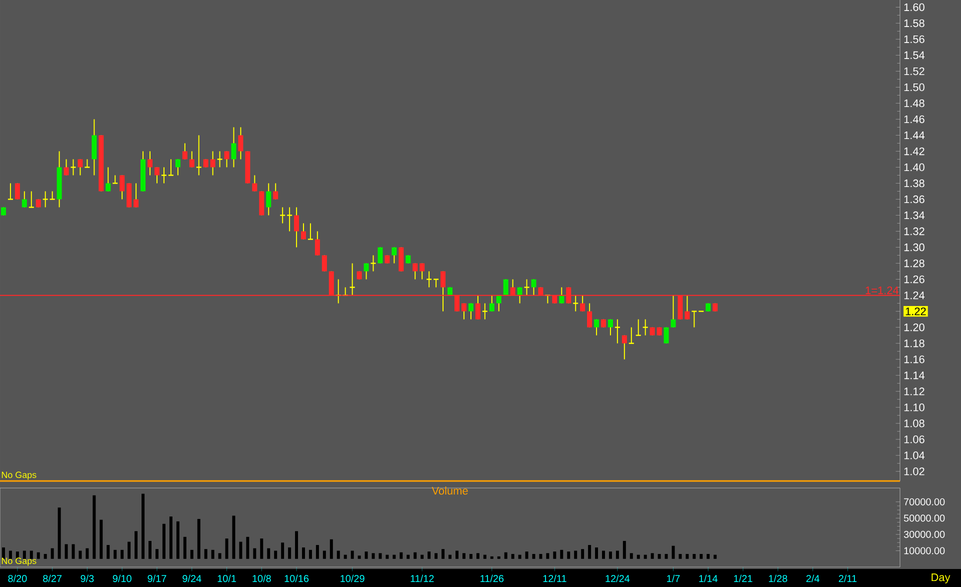 This screenshot has height=587, width=961. What do you see at coordinates (618, 578) in the screenshot?
I see `x-tick-label: 12/24` at bounding box center [618, 578].